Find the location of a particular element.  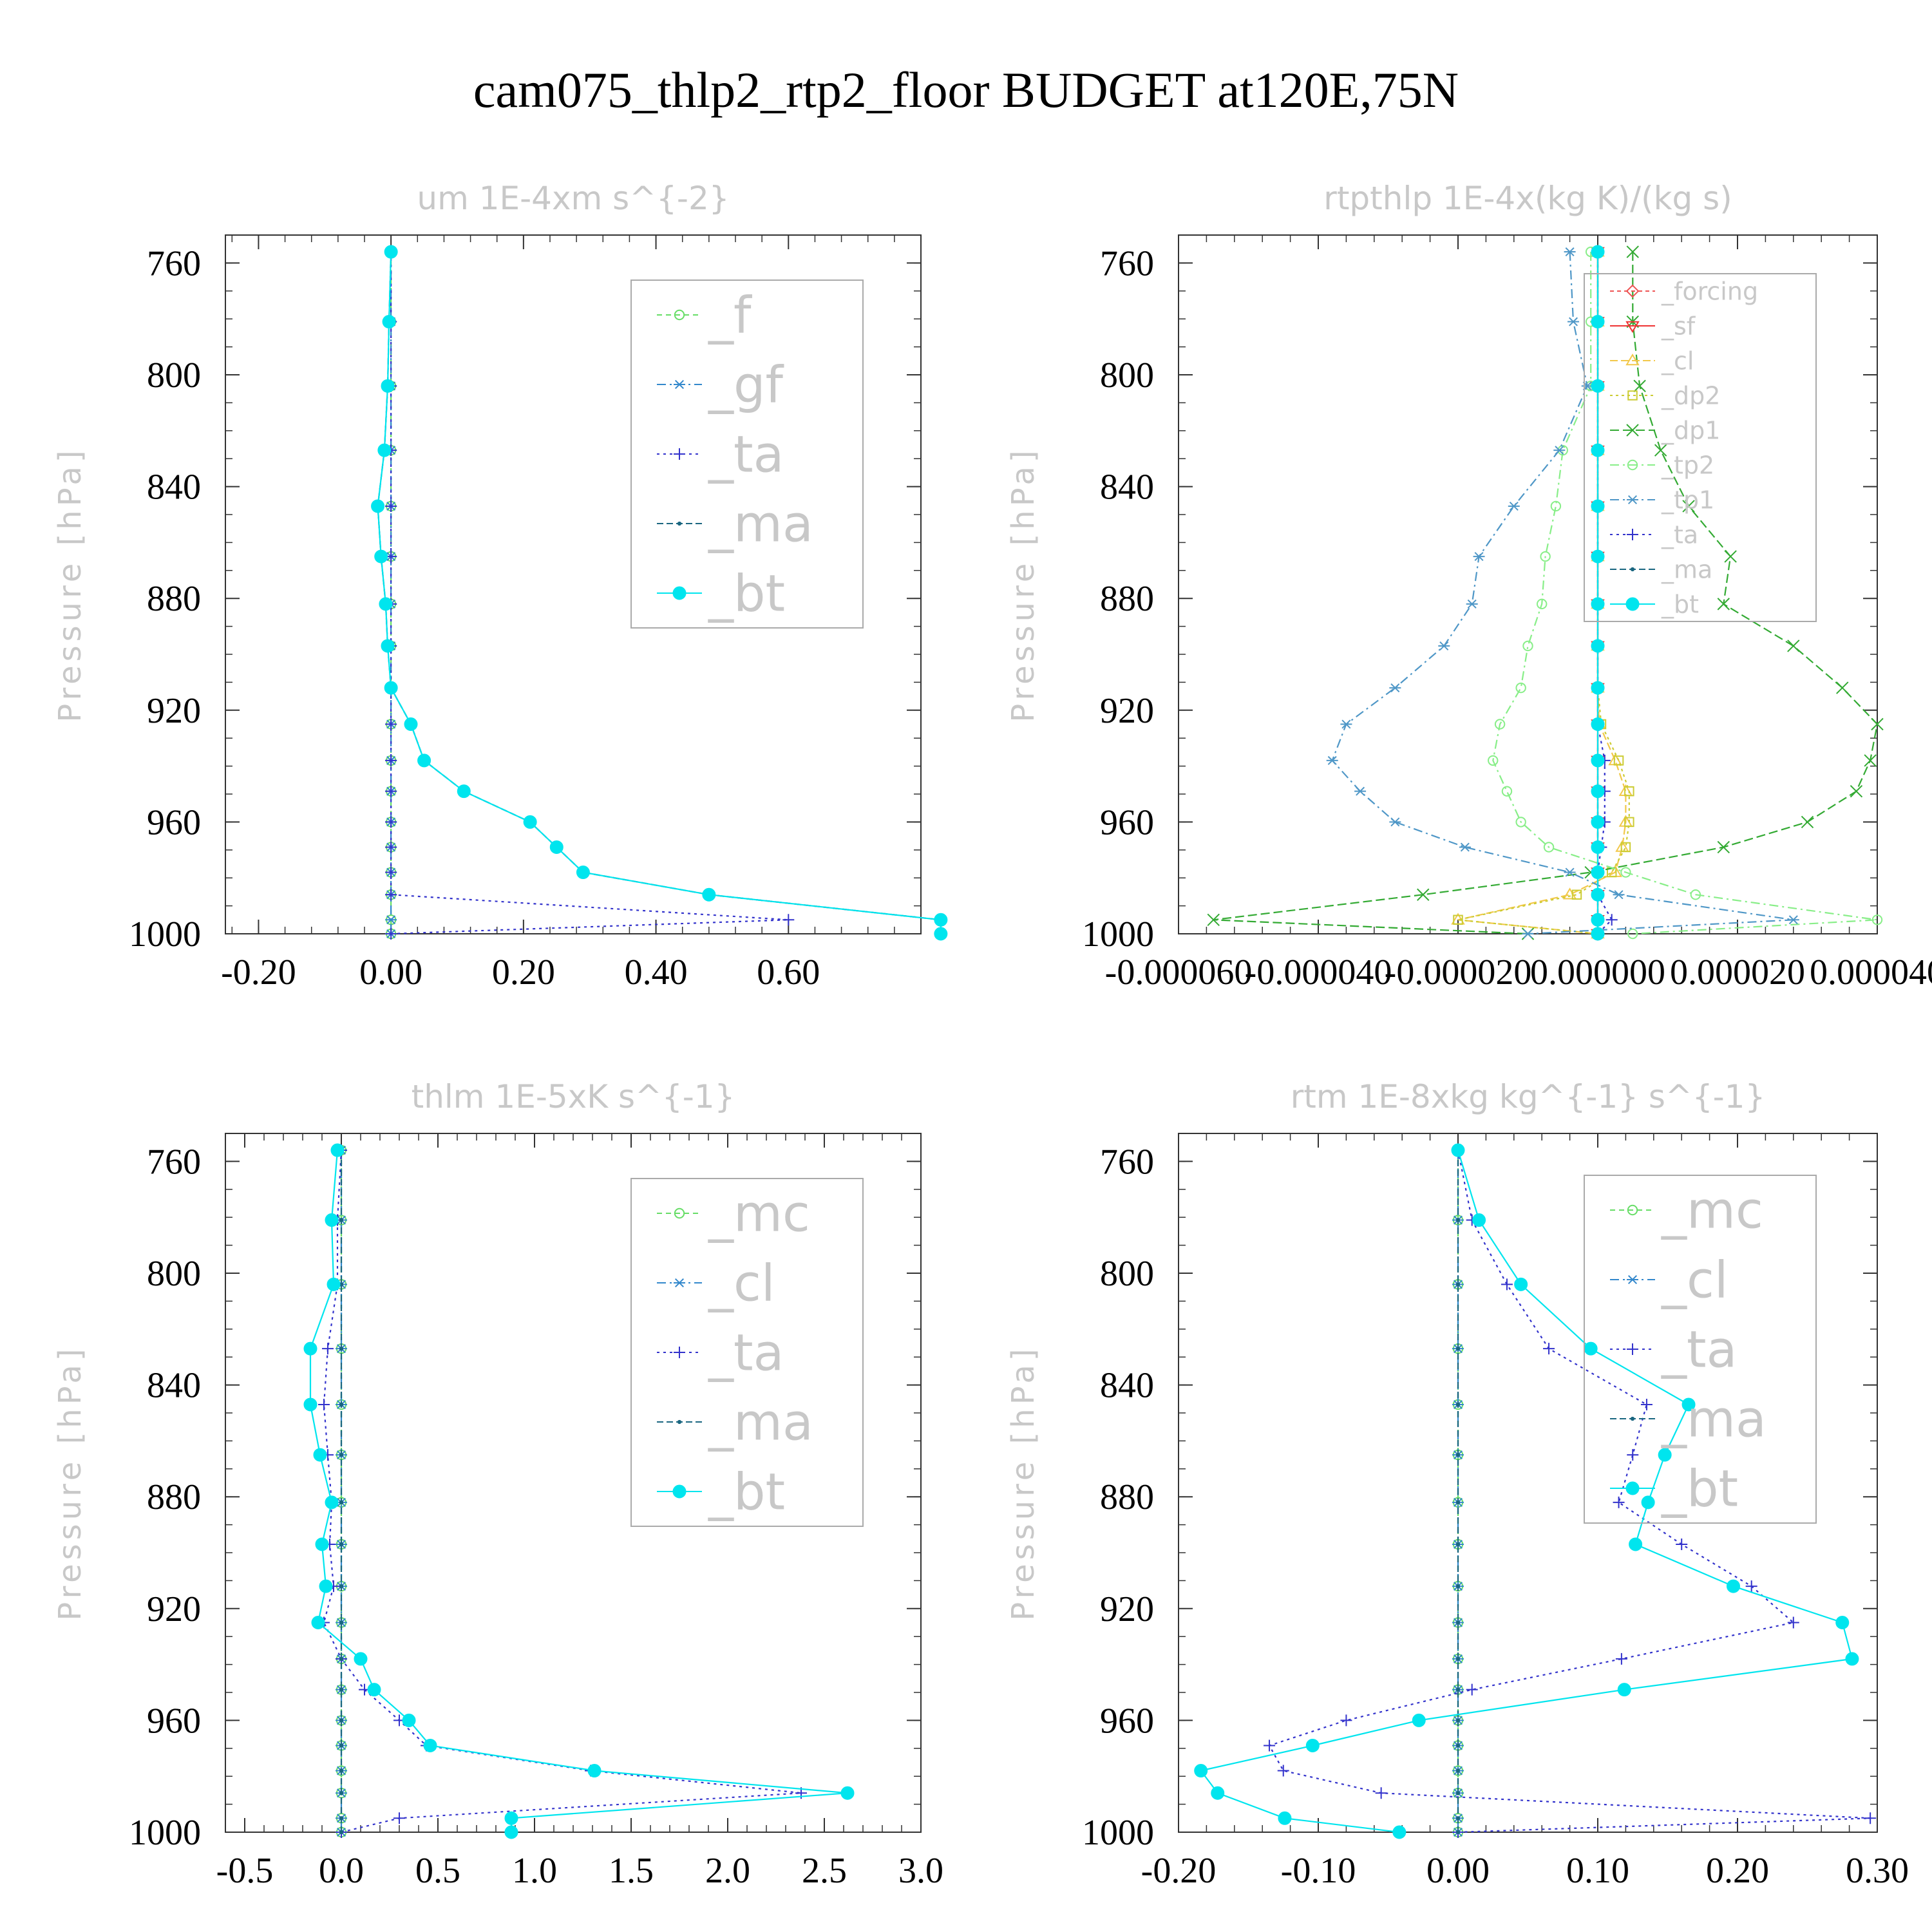

y-tick-label: 920 is located at coordinates (1127, 1609).